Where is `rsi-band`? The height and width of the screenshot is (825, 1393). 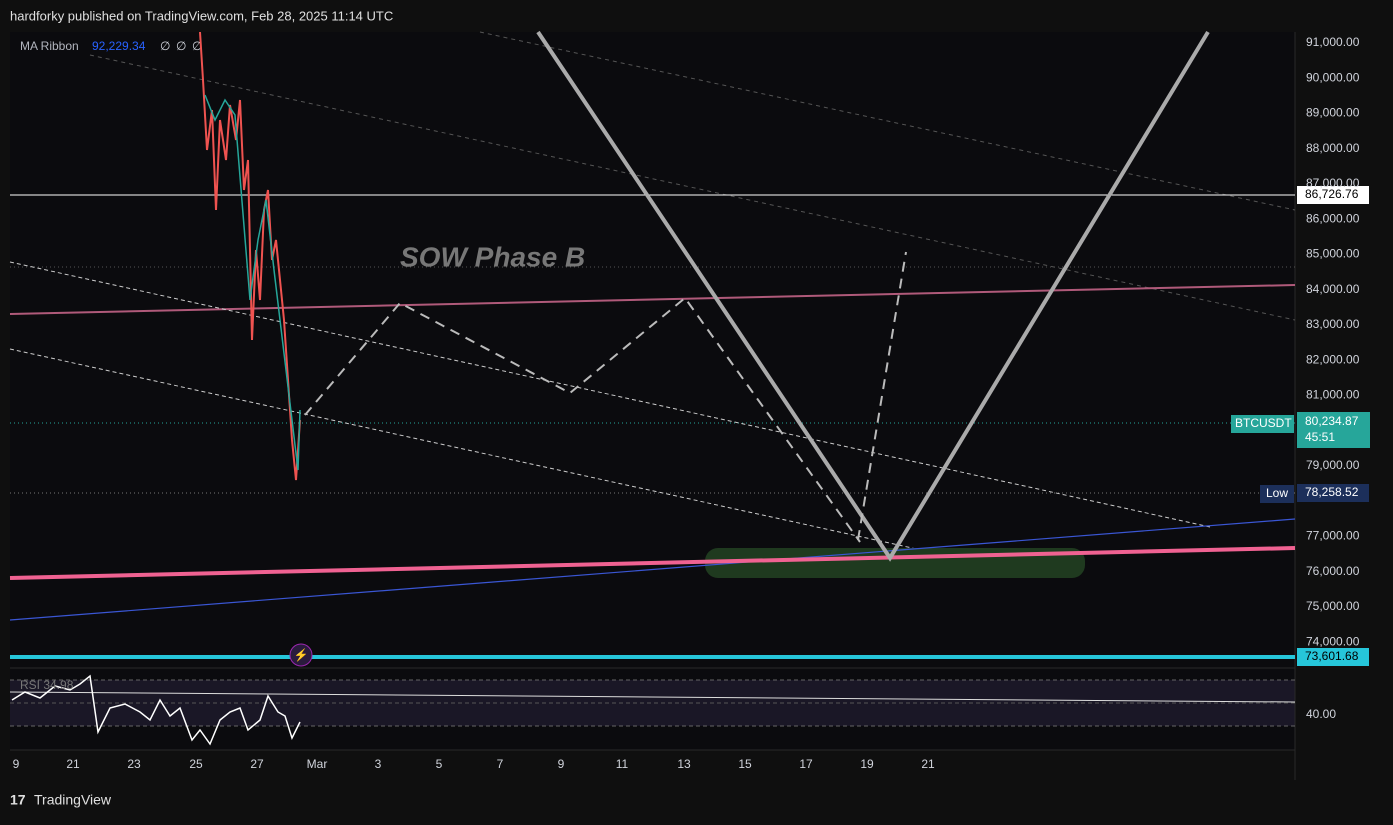
rsi-band is located at coordinates (652, 703).